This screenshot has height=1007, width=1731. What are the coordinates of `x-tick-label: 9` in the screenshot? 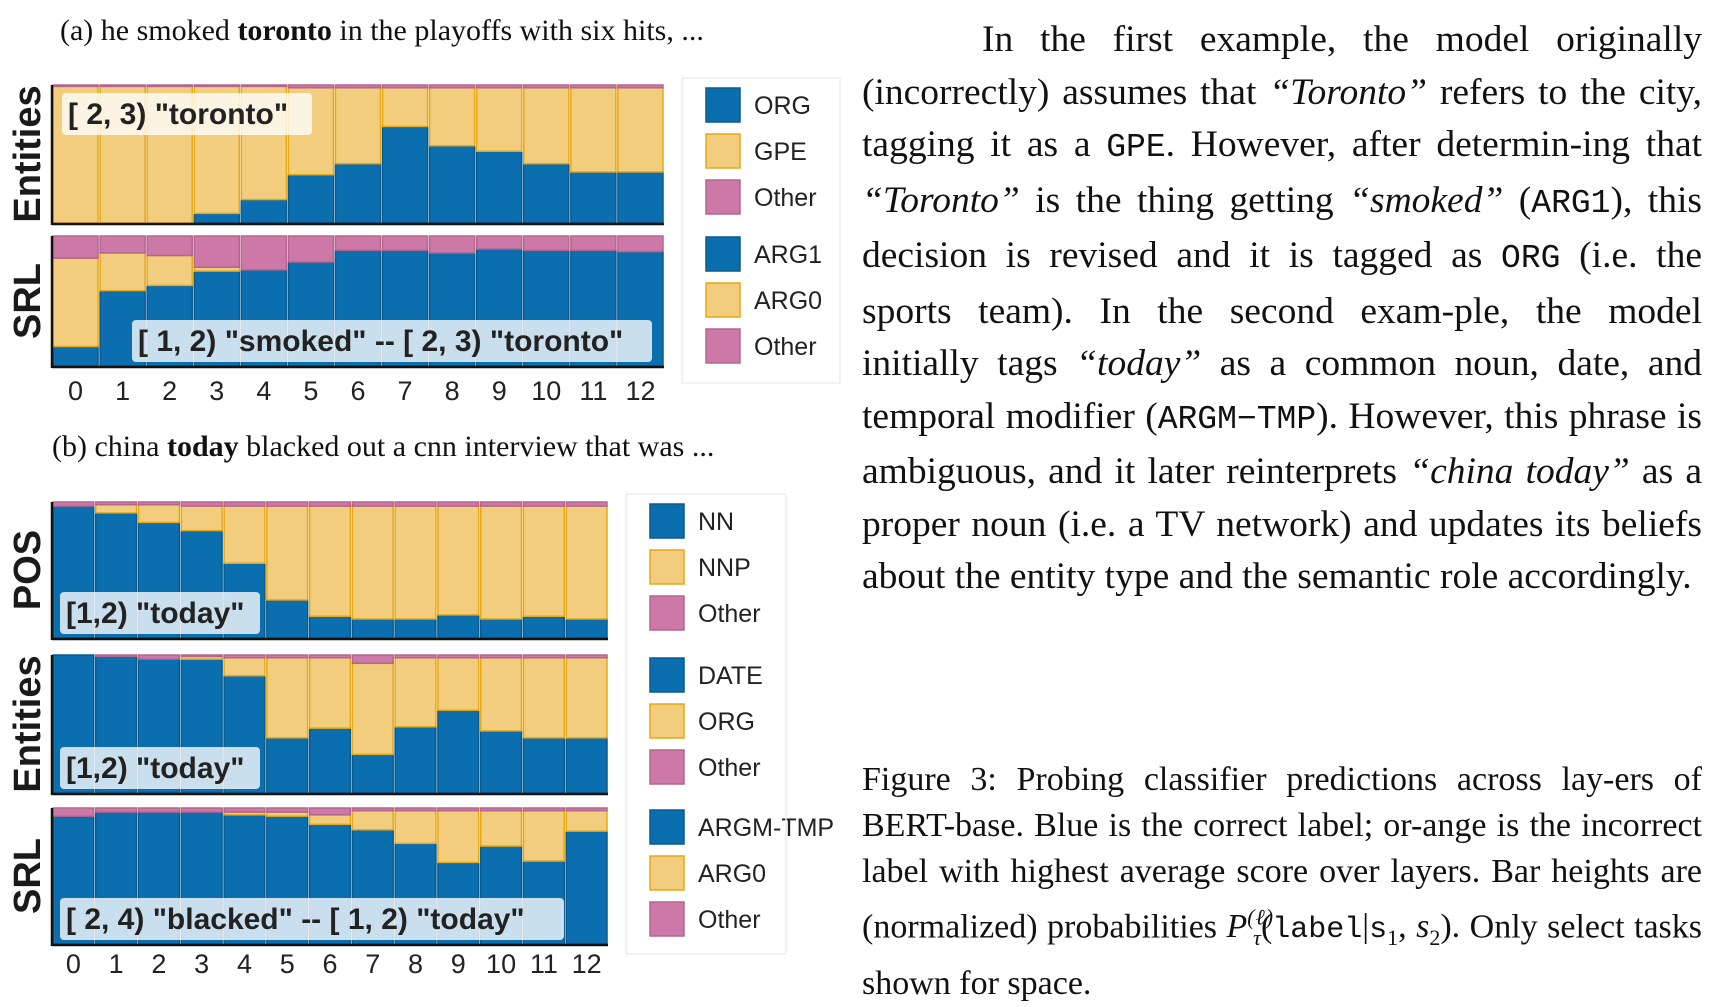 It's located at (499, 391).